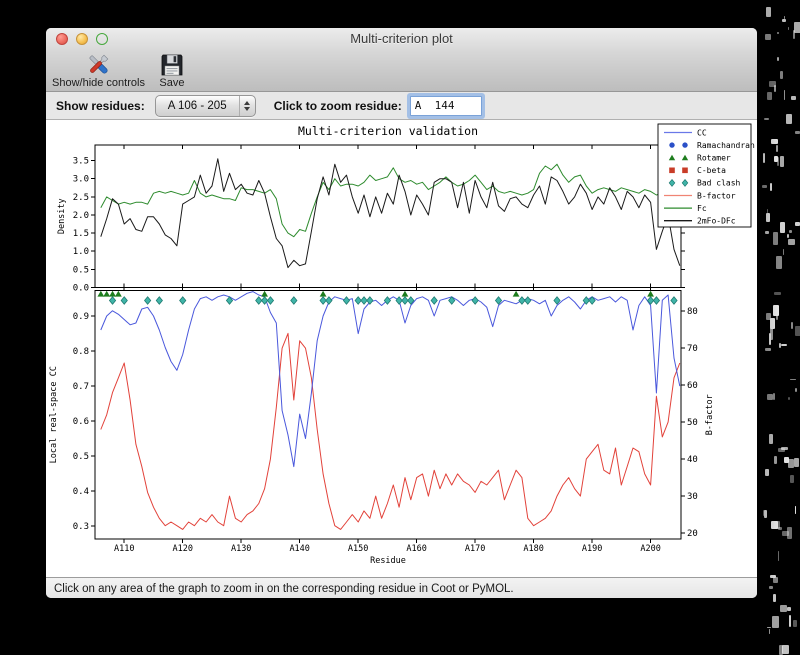 The image size is (800, 655). What do you see at coordinates (692, 423) in the screenshot?
I see `svg-text: 50` at bounding box center [692, 423].